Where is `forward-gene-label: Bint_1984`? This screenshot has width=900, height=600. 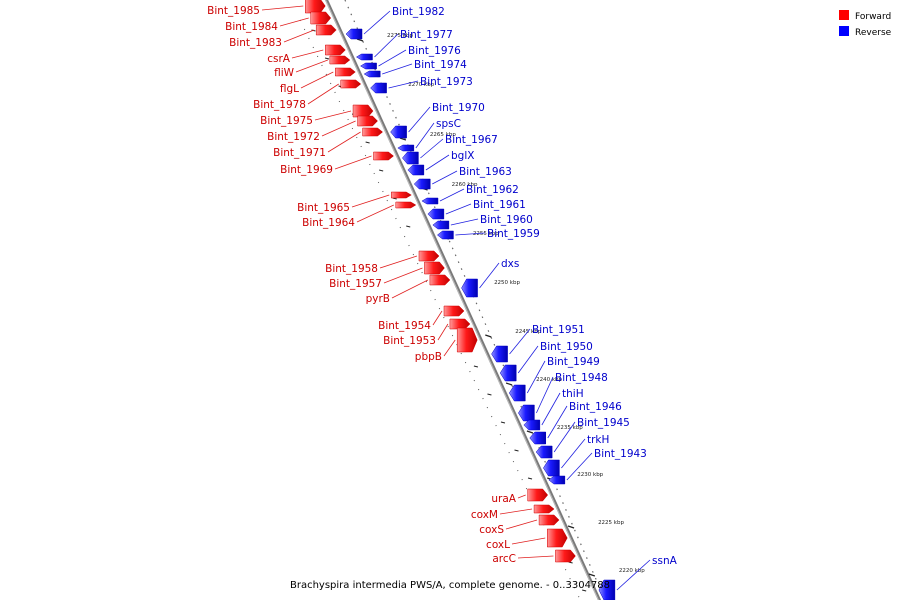
forward-gene-label: Bint_1984 is located at coordinates (251, 27).